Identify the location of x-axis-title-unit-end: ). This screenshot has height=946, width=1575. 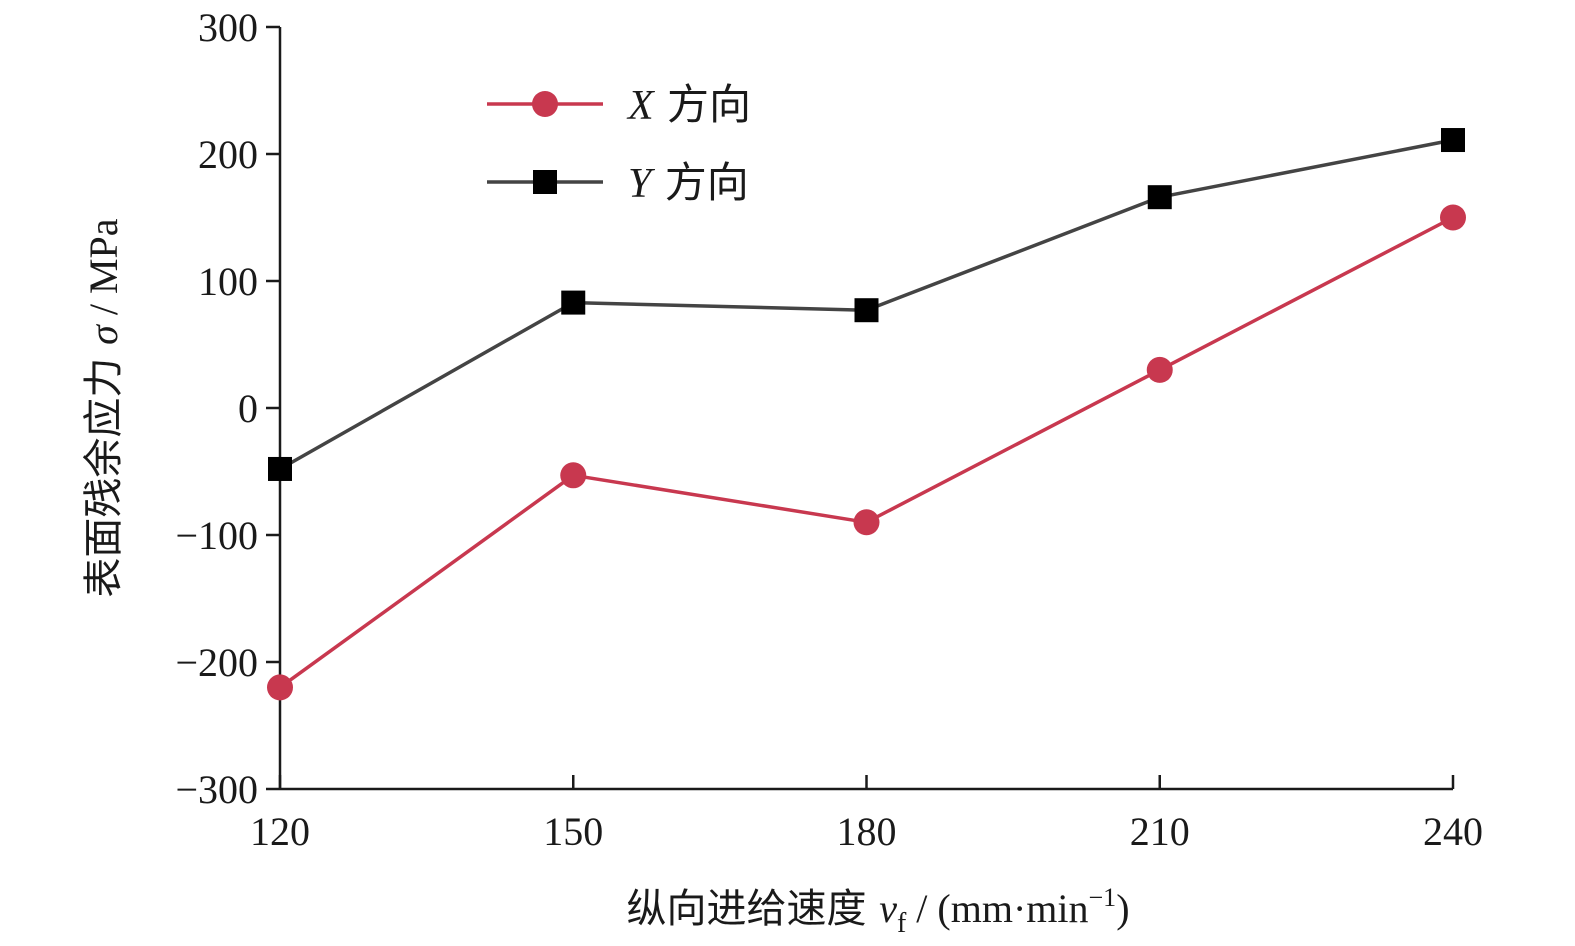
(1122, 908).